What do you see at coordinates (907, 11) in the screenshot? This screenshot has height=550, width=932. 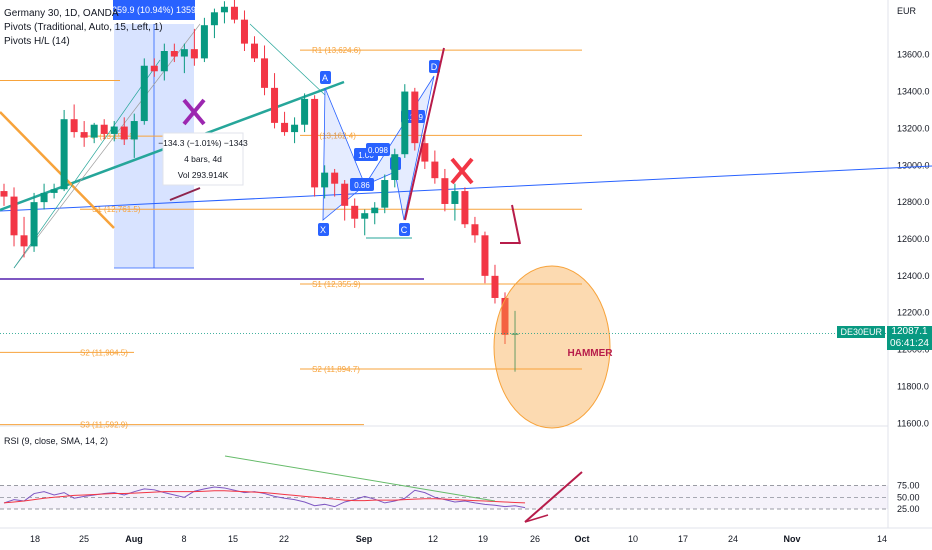 I see `axis-currency-label: EUR` at bounding box center [907, 11].